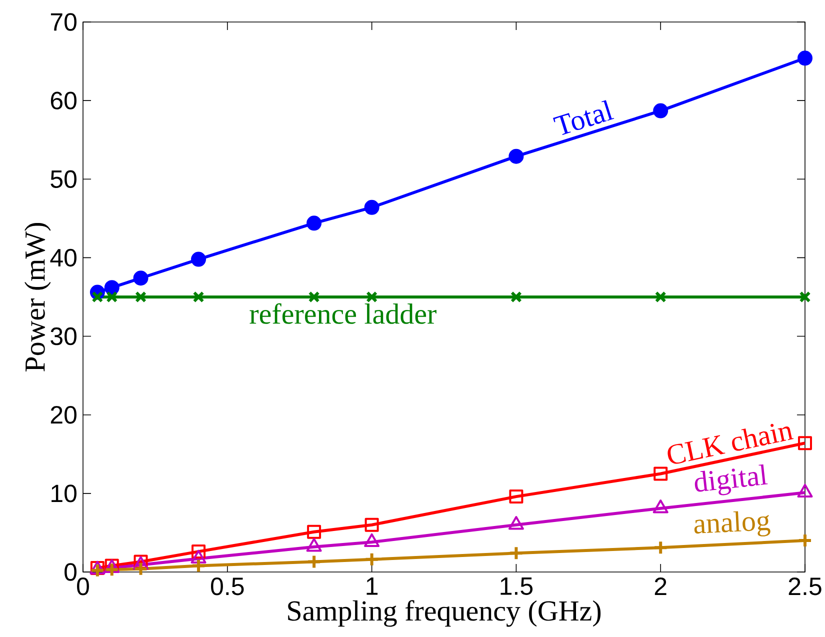  What do you see at coordinates (227, 587) in the screenshot?
I see `x-tick-label: 0.5` at bounding box center [227, 587].